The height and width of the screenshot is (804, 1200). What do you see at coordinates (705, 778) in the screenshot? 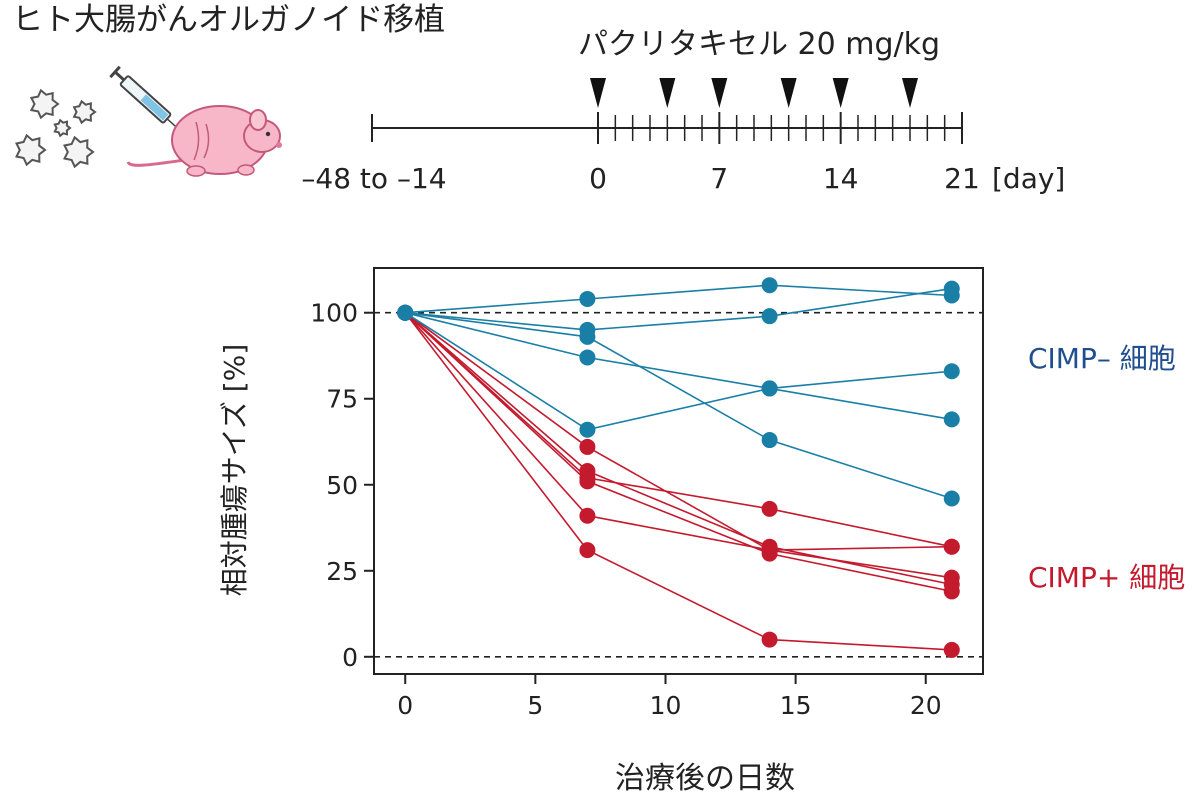
I see `x-axis-title: 治療後の日数` at bounding box center [705, 778].